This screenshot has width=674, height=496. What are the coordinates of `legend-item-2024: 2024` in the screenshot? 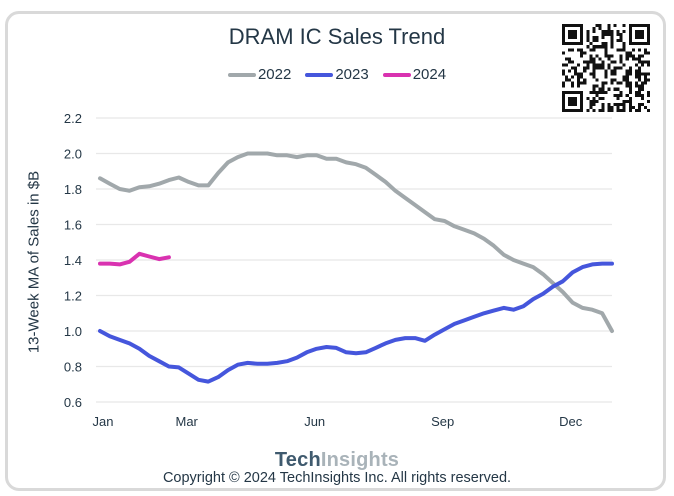 It's located at (414, 74).